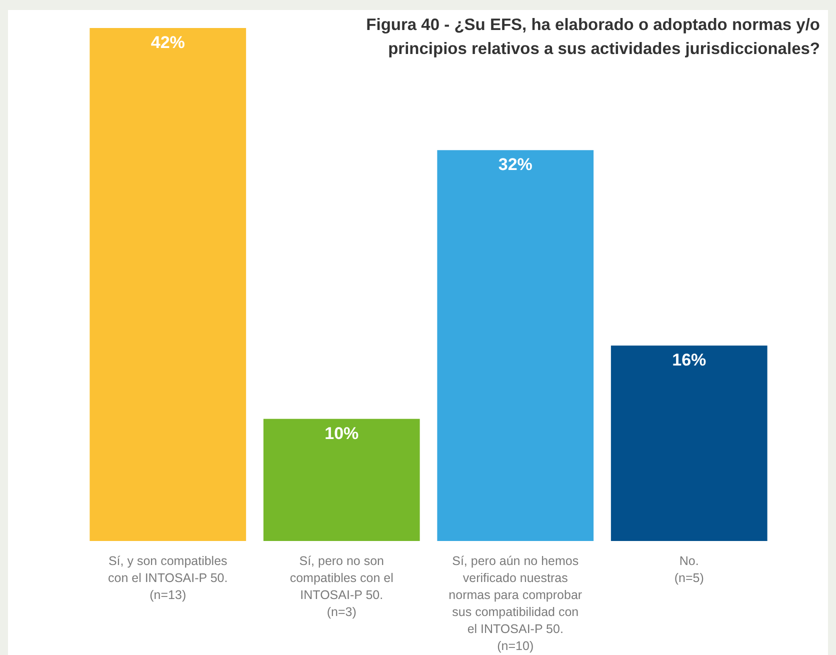 Image resolution: width=836 pixels, height=655 pixels. Describe the element at coordinates (167, 42) in the screenshot. I see `data-label: 42%` at that location.